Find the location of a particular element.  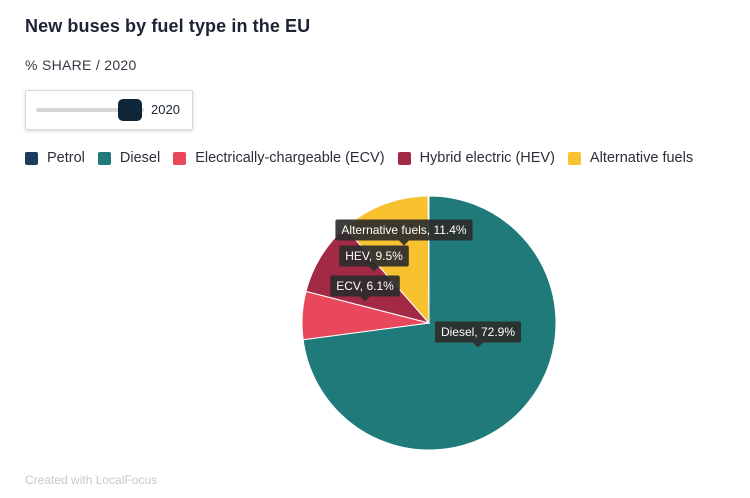

tooltip-ecv: ECV, 6.1% is located at coordinates (365, 288).